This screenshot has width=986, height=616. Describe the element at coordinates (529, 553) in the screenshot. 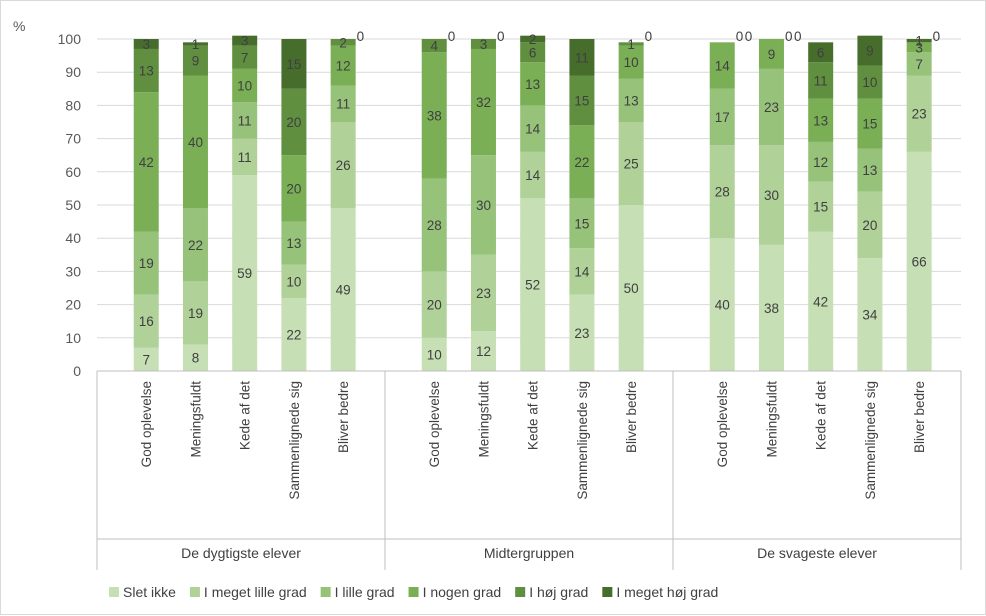

I see `group-label: Midtergruppen` at that location.